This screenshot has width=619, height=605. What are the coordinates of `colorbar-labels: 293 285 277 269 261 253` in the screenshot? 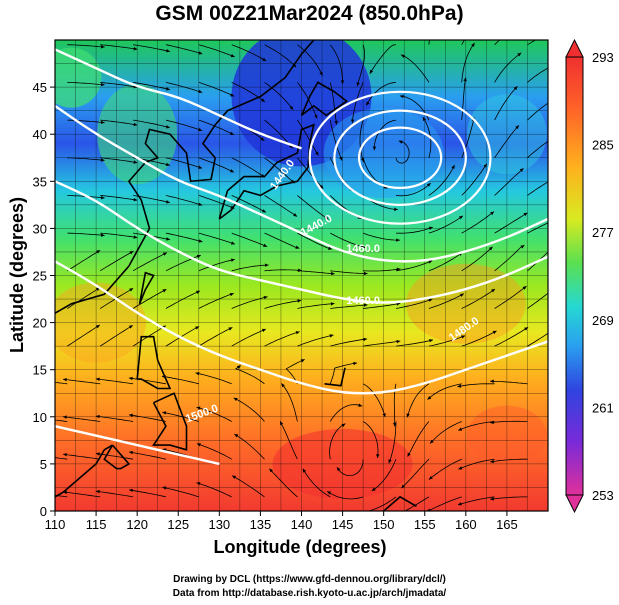 It's located at (603, 276).